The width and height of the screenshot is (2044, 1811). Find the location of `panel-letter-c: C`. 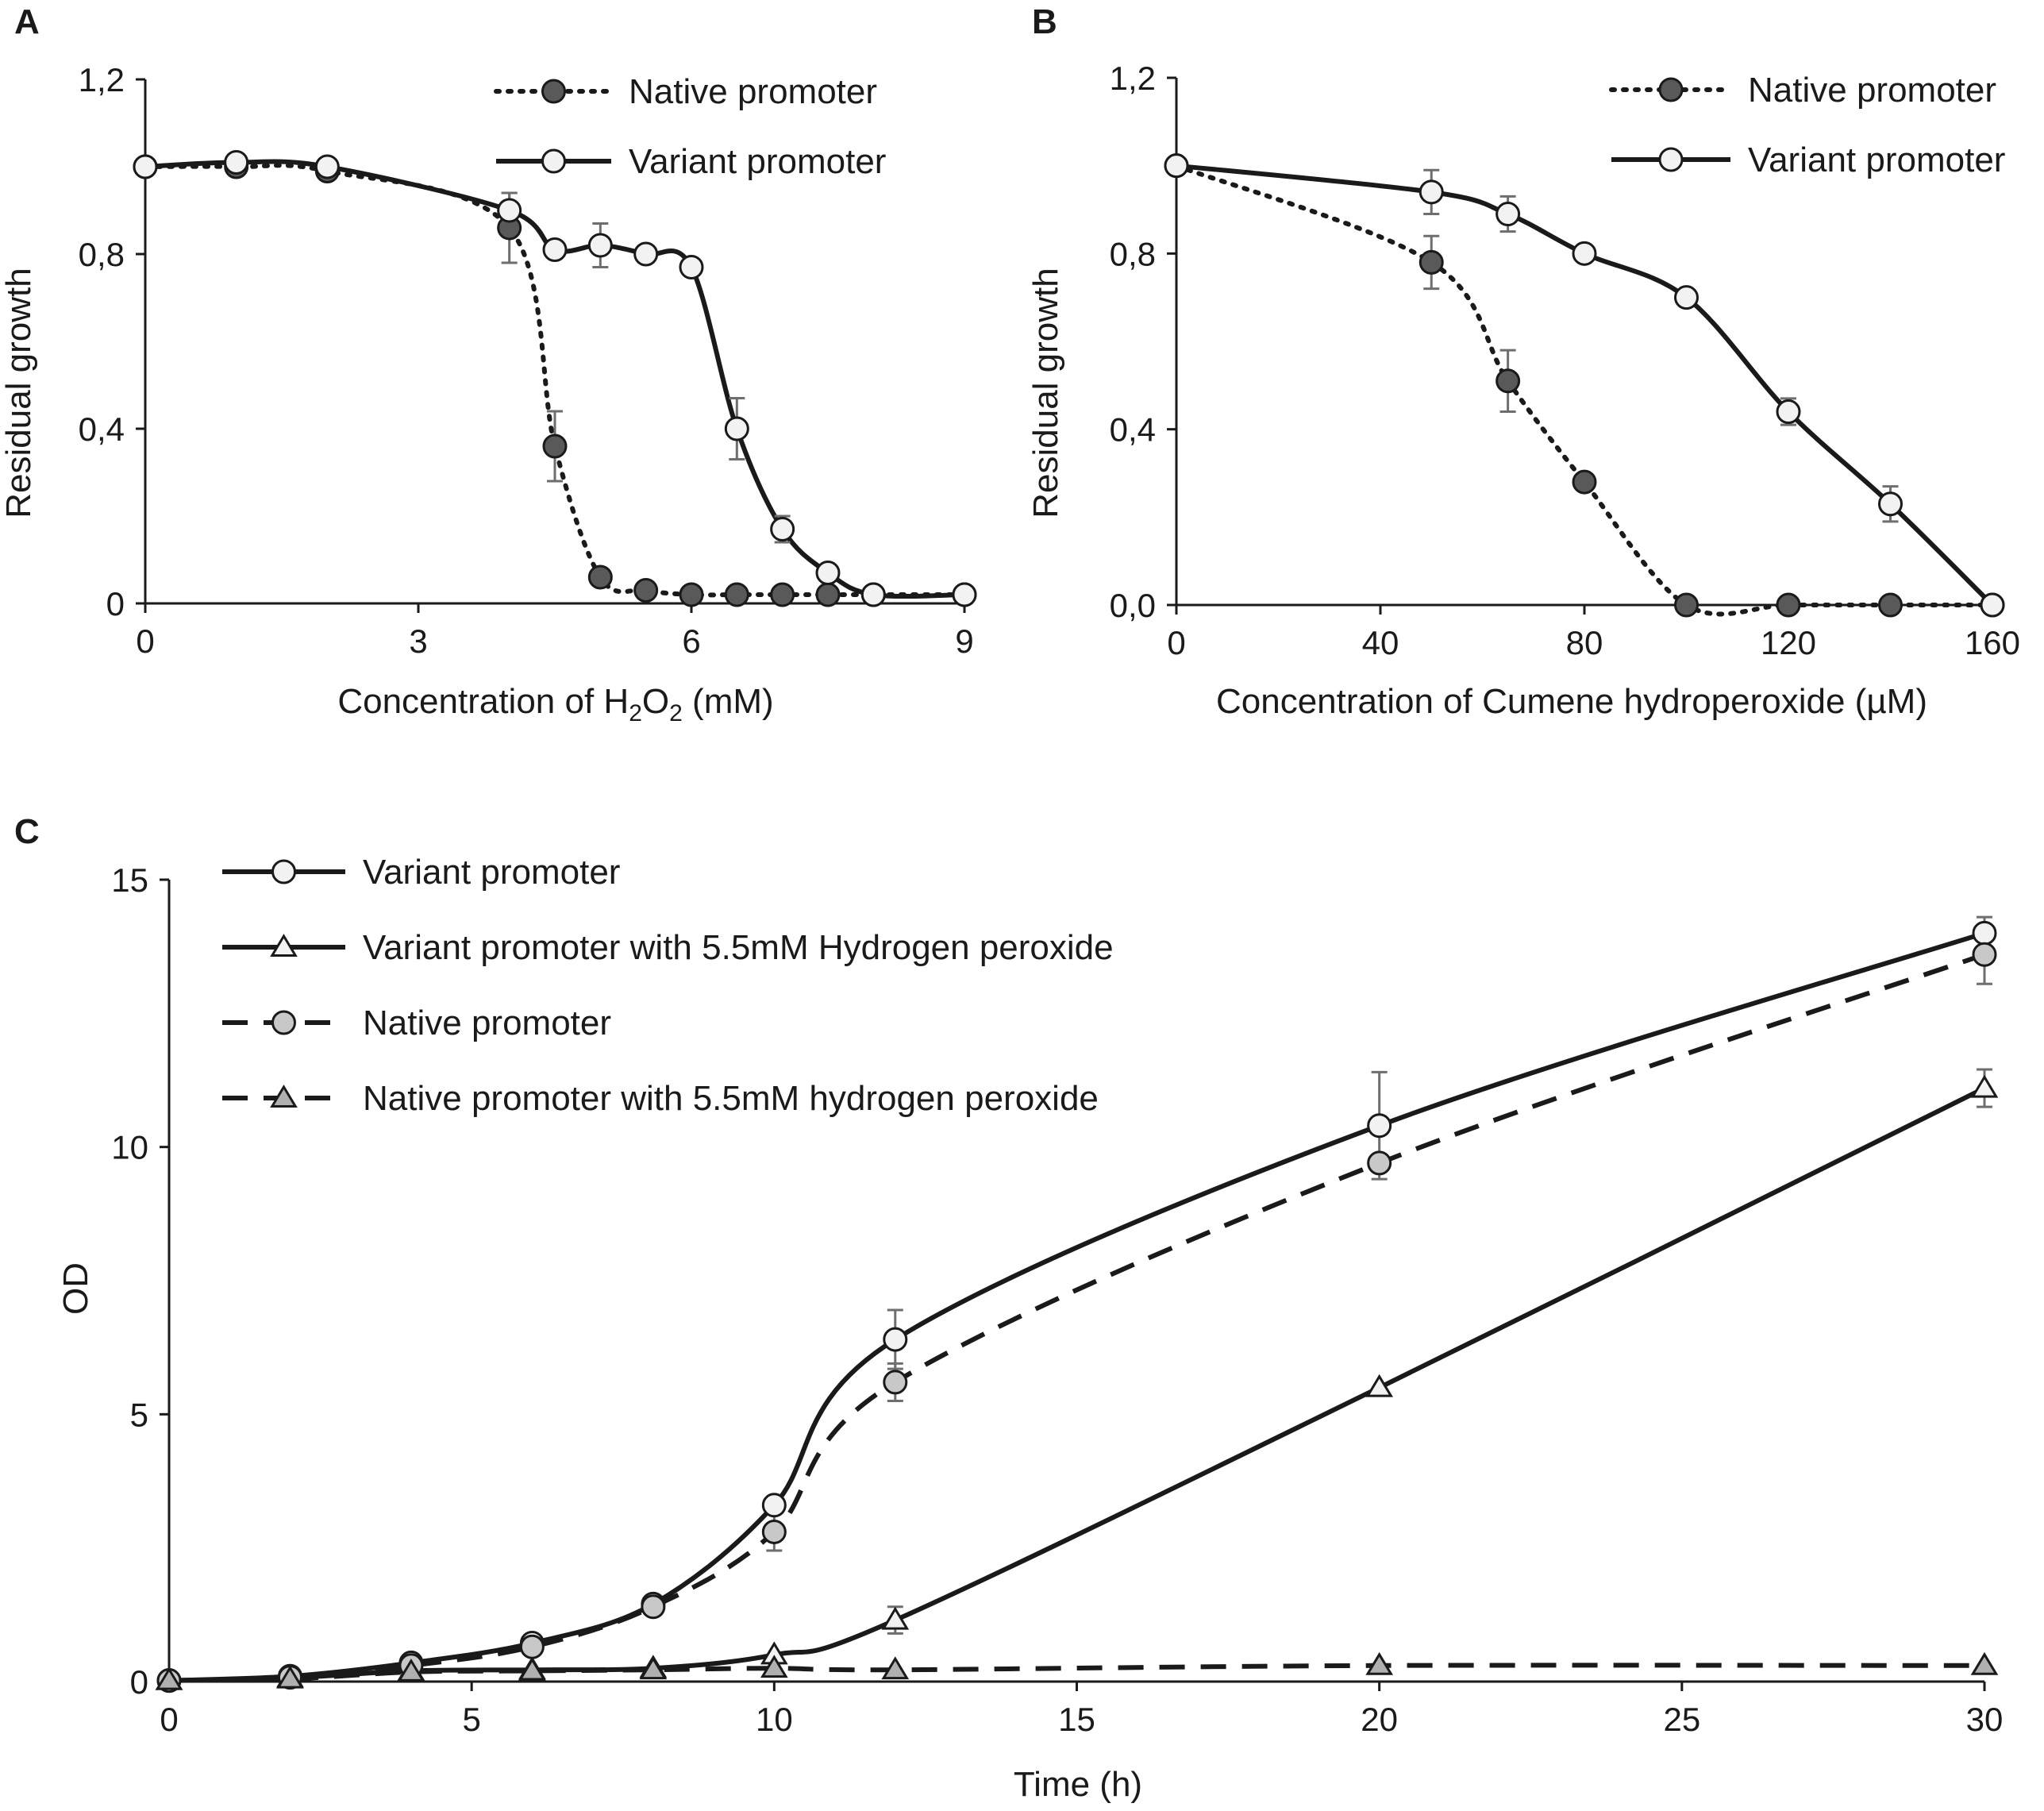

panel-letter-c: C is located at coordinates (27, 832).